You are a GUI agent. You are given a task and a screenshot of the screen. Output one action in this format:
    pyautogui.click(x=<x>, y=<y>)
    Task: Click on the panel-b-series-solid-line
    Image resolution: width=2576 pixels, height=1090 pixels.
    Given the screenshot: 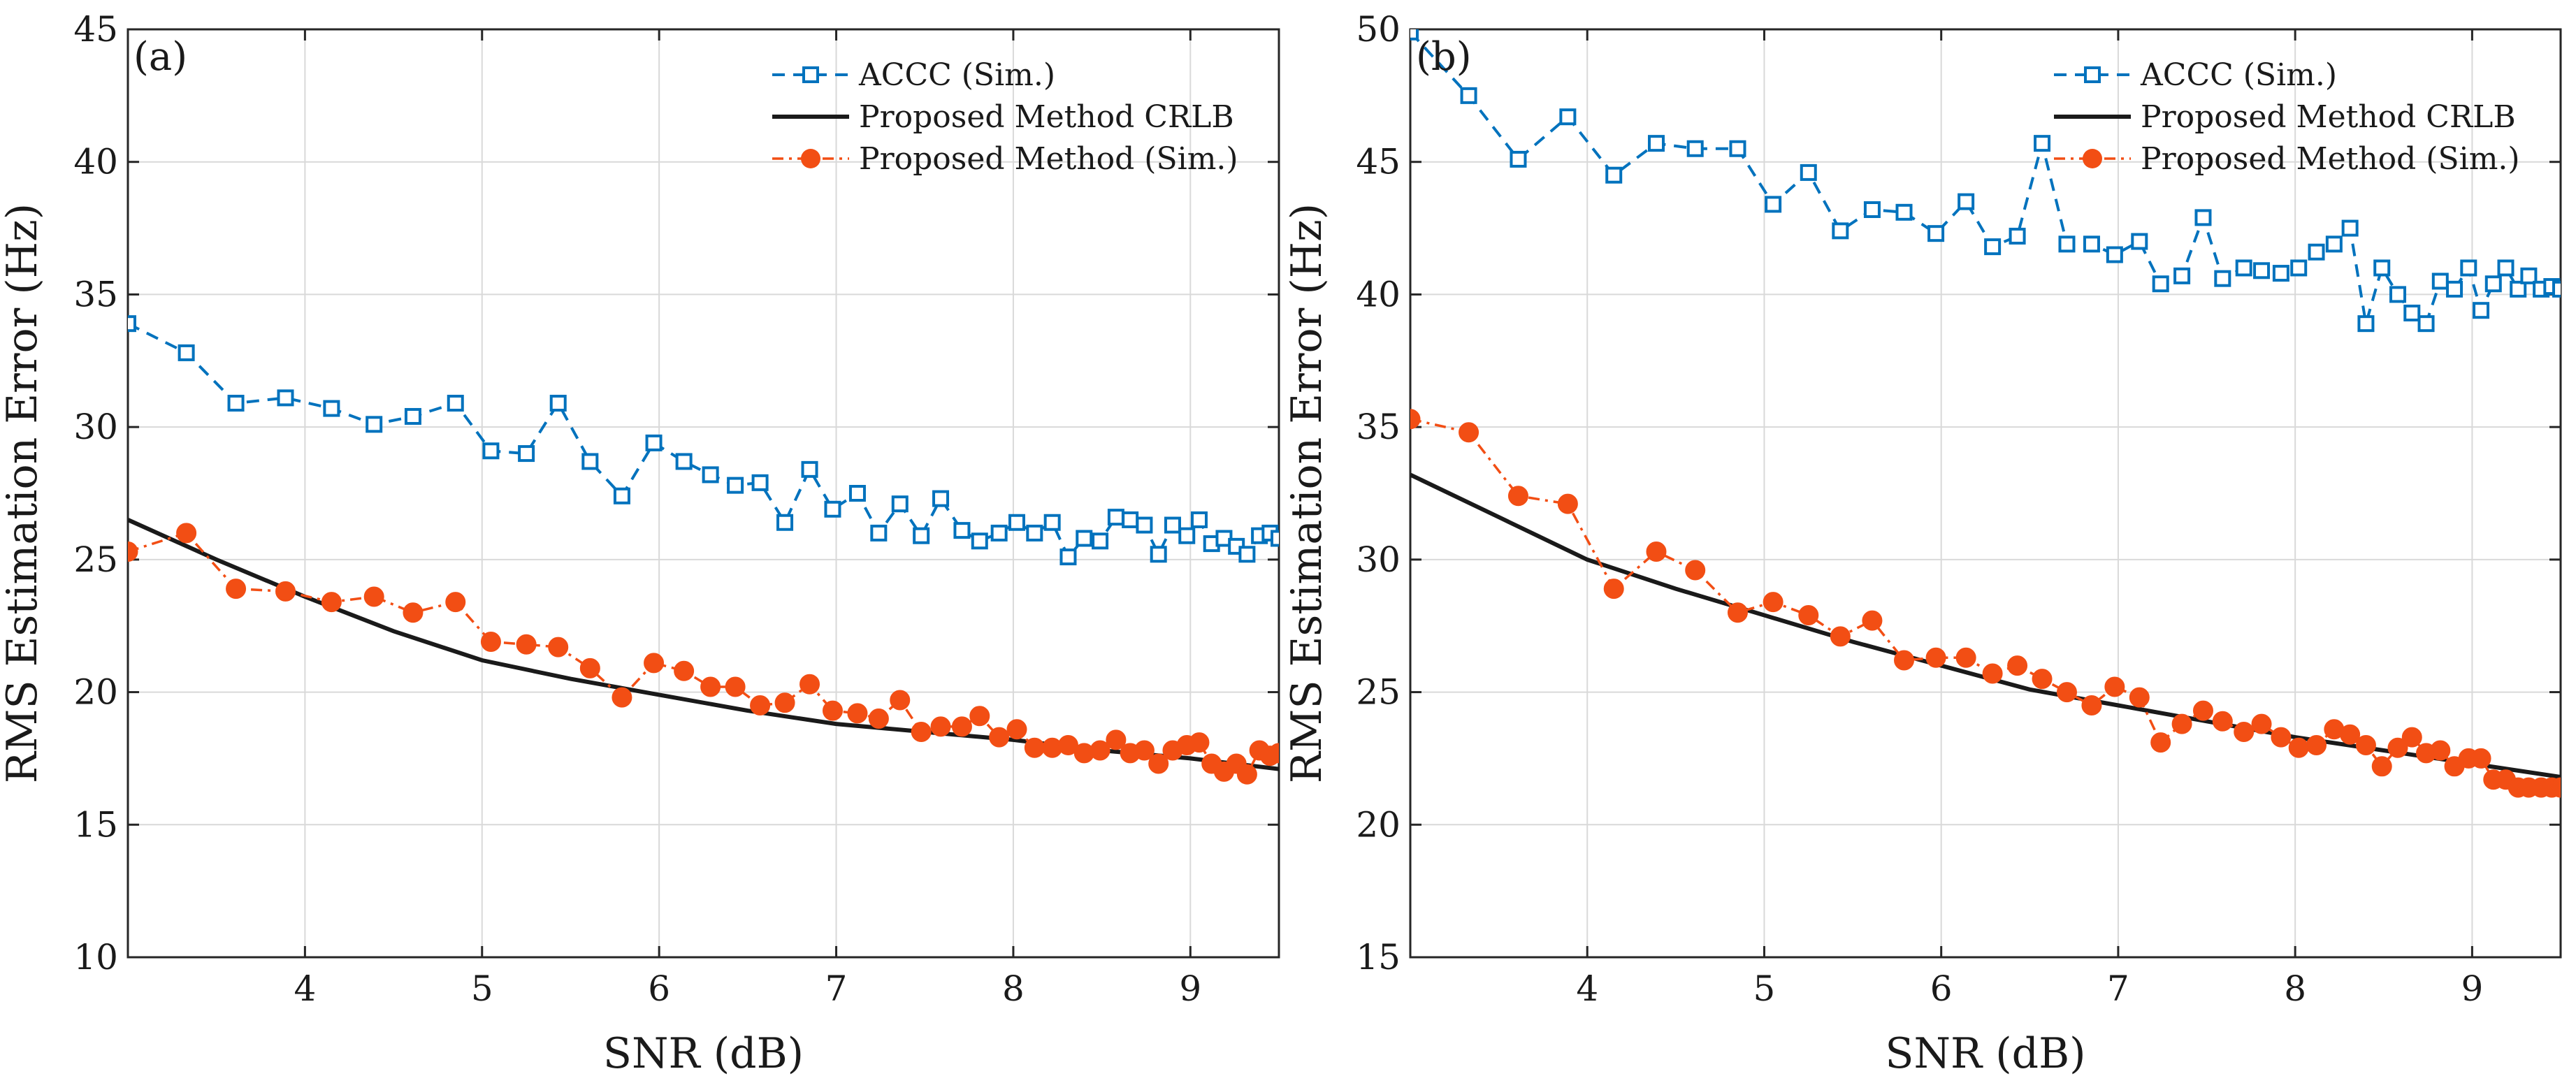 What is the action you would take?
    pyautogui.click(x=1986, y=625)
    